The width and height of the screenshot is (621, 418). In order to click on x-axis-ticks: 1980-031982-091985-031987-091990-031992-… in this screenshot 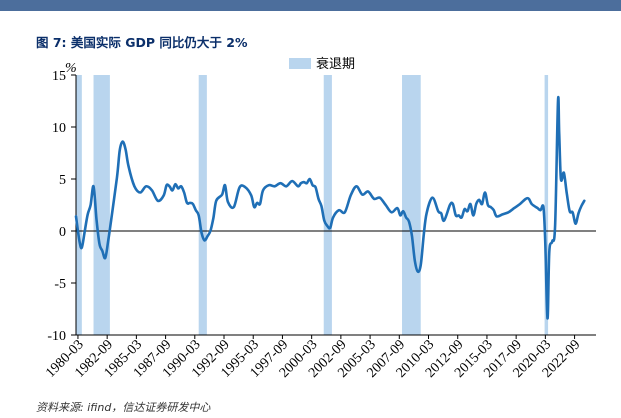, I will do `click(313, 358)`.